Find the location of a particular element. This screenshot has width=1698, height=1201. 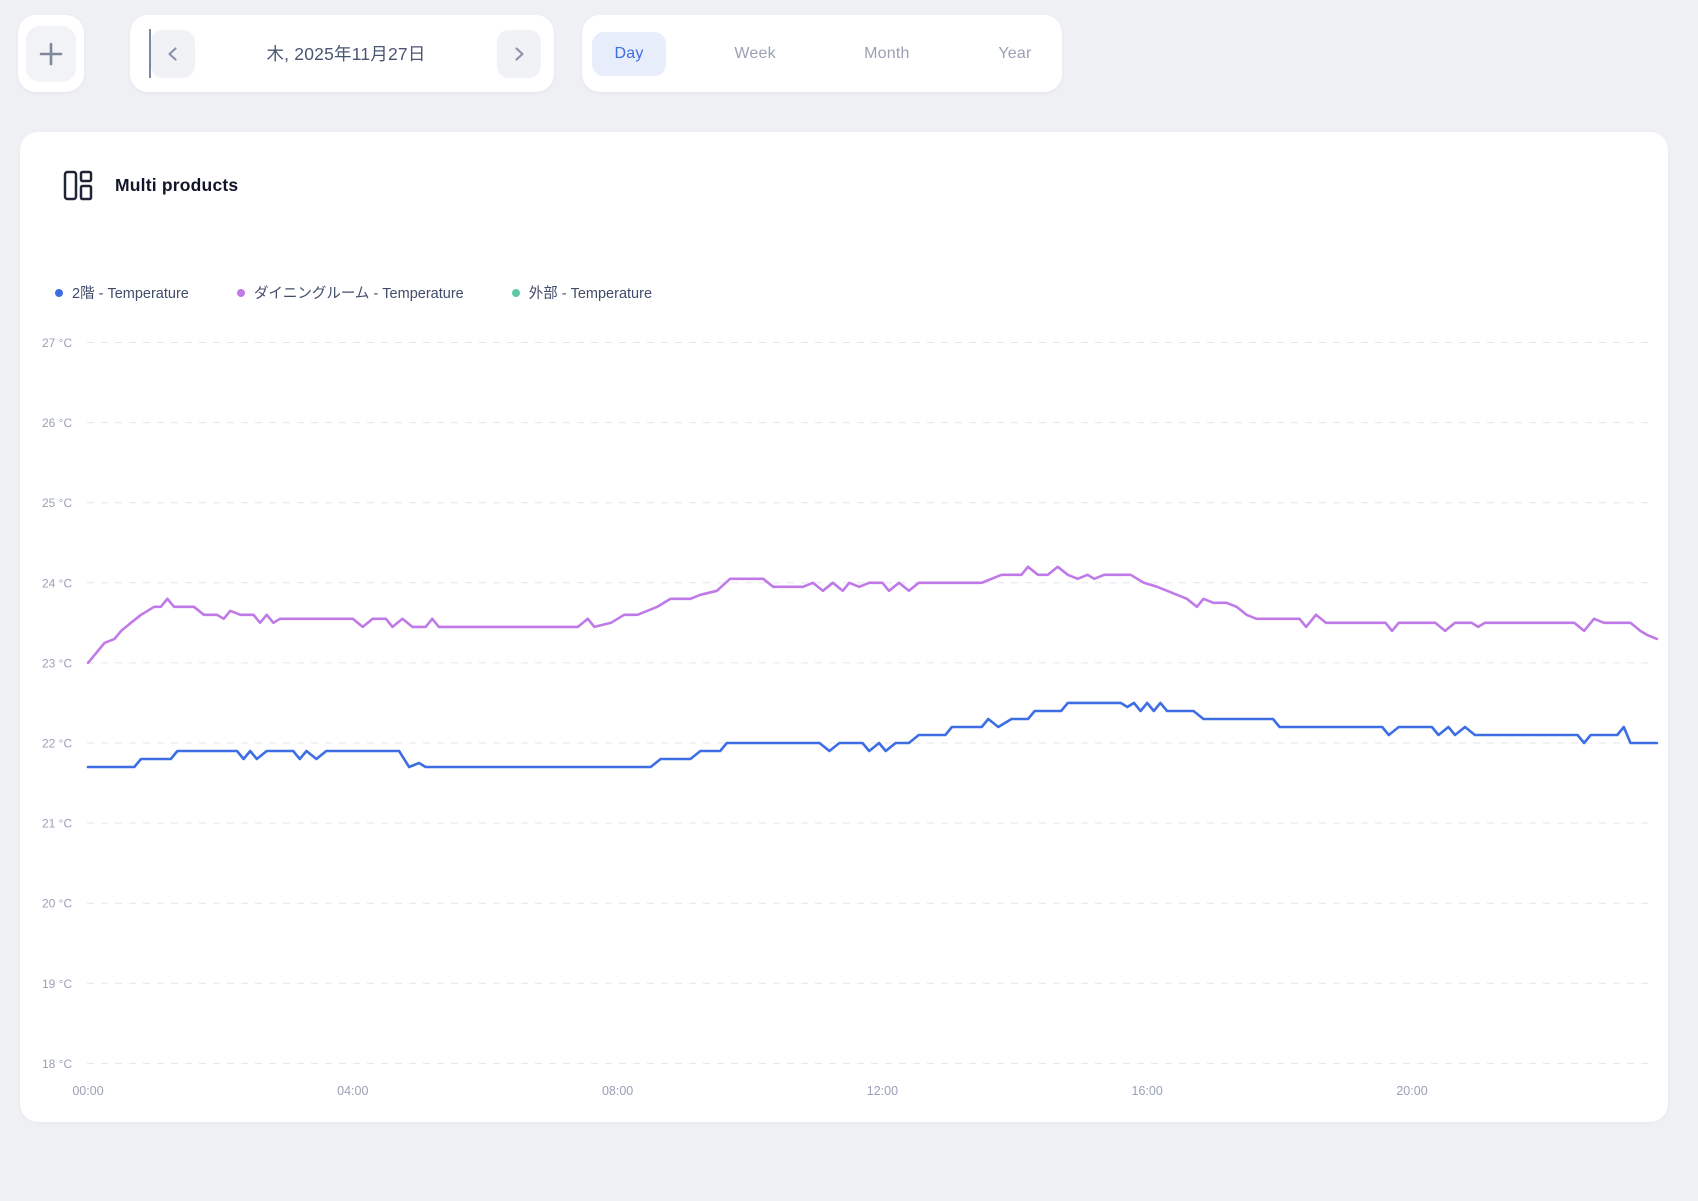

date-label: 木, 2025年11月27日 is located at coordinates (346, 54).